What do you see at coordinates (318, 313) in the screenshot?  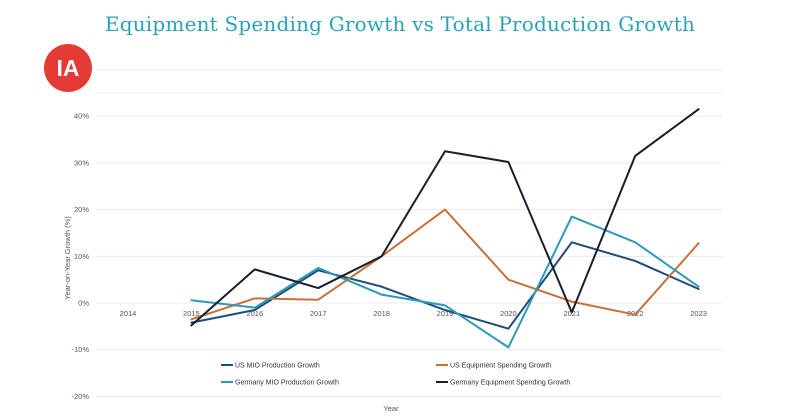 I see `x-tick-label: 2017` at bounding box center [318, 313].